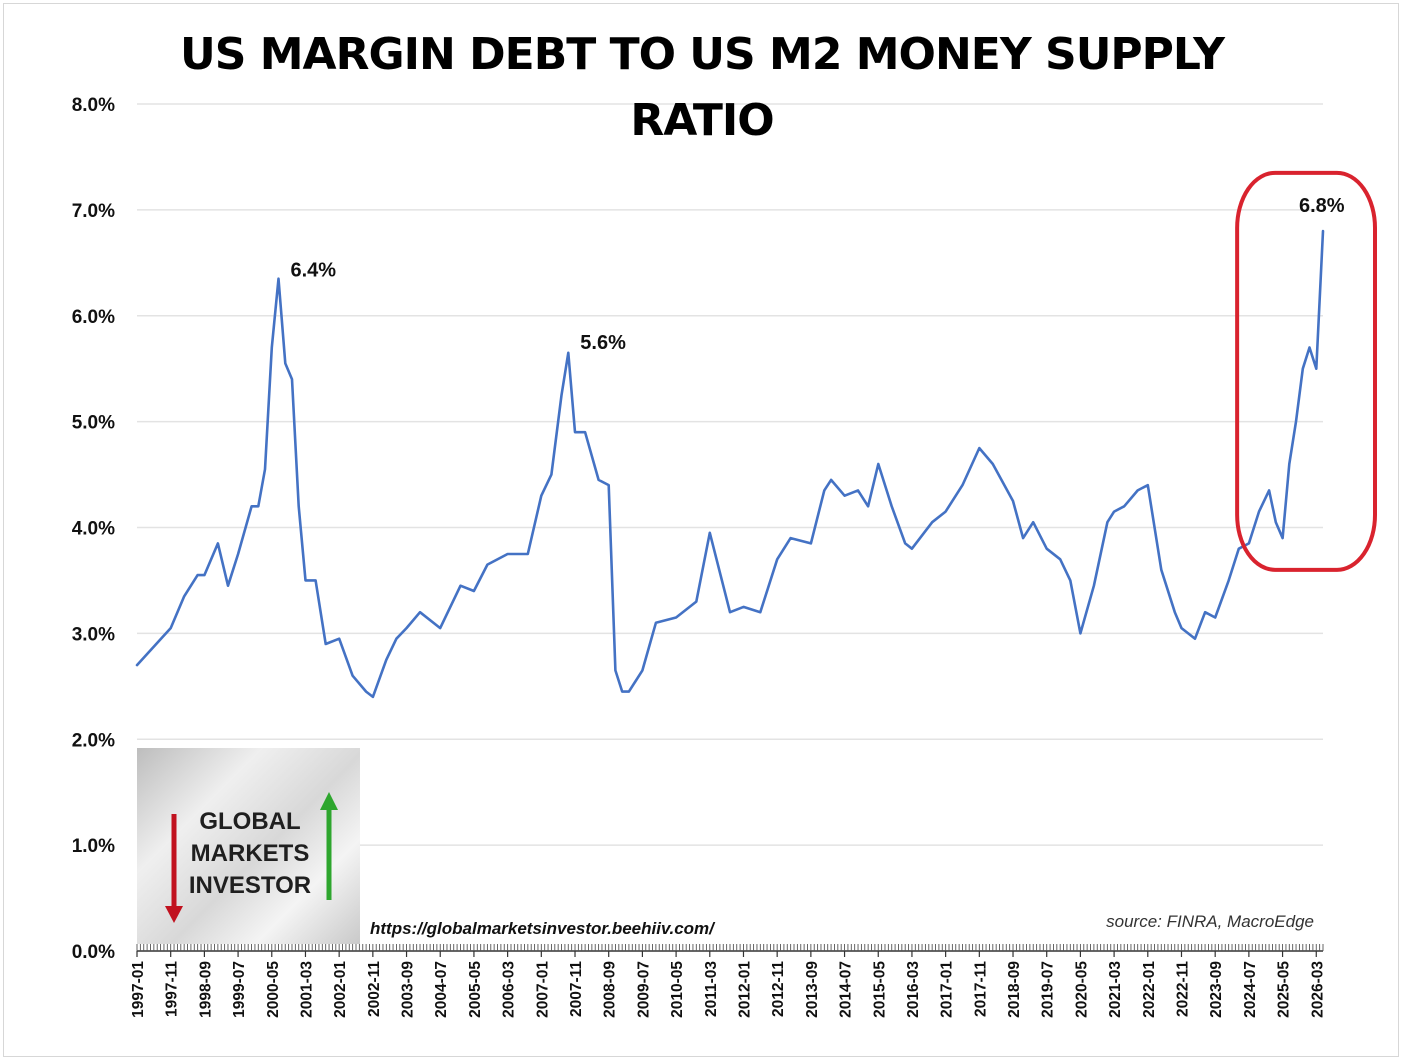 The height and width of the screenshot is (1062, 1404). What do you see at coordinates (542, 989) in the screenshot?
I see `x-tick-label: 2007-01` at bounding box center [542, 989].